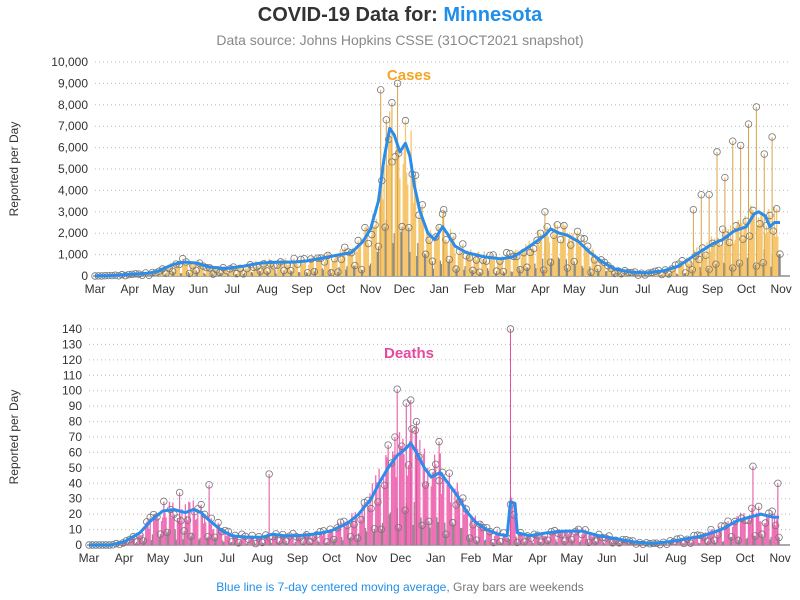 The height and width of the screenshot is (600, 800). I want to click on cases-y-tick-label: 6,000, so click(73, 148).